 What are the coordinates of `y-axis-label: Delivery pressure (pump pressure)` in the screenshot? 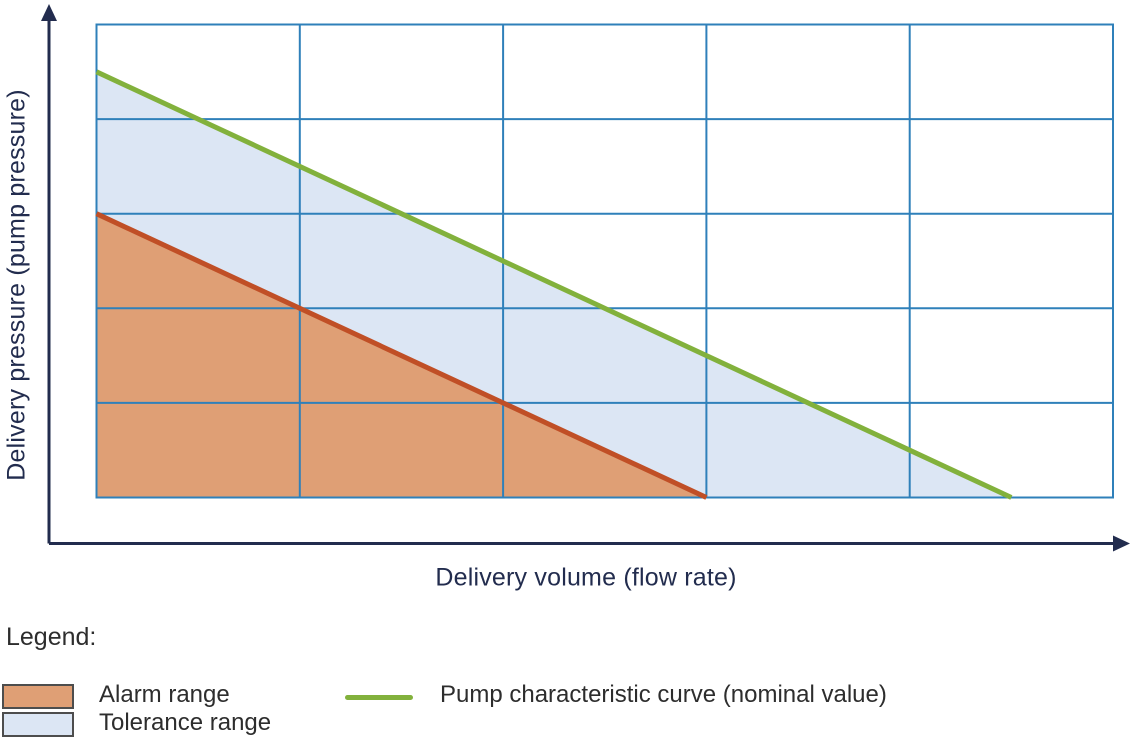 It's located at (16, 285).